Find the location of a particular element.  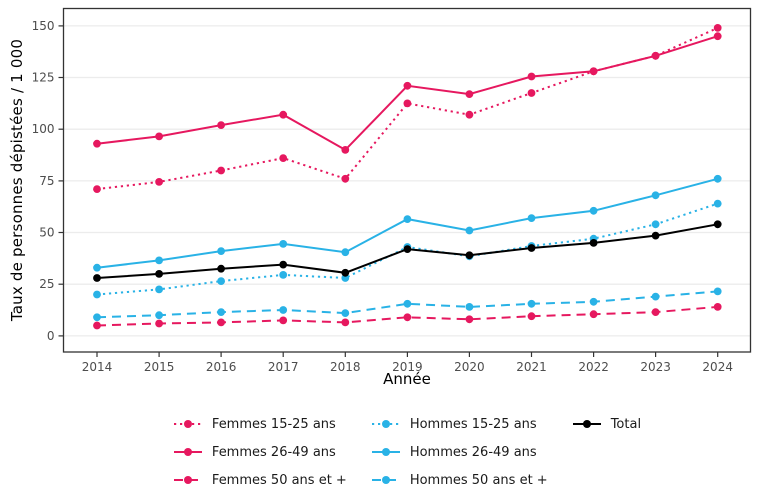

legend-item: Hommes 15-25 ans is located at coordinates (459, 424).